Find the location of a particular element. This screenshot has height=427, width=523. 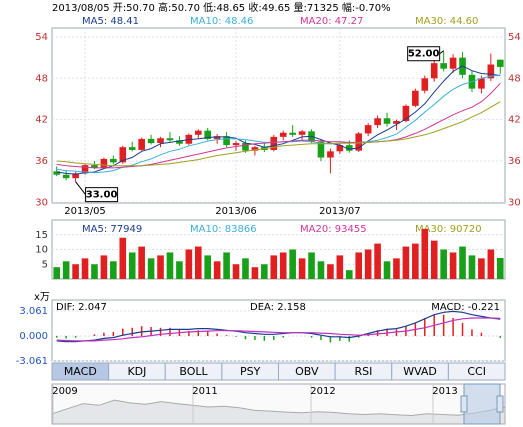

annotation-label: 52.00 is located at coordinates (424, 54).